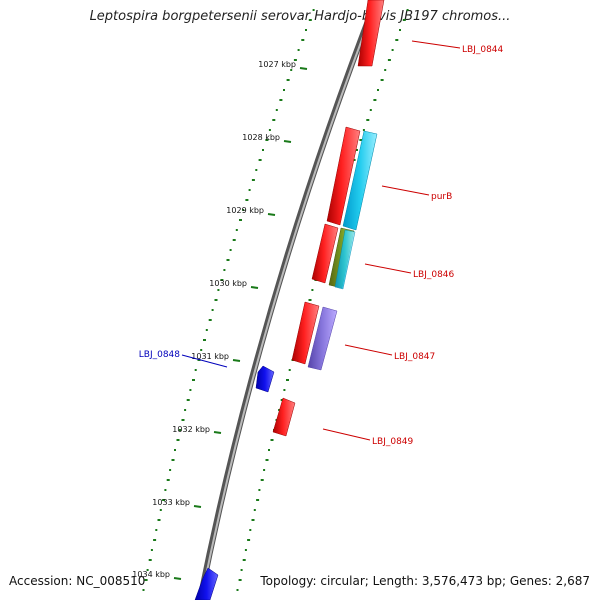 This screenshot has height=600, width=600. I want to click on gene-label-lbj0844: LBJ_0844, so click(483, 50).